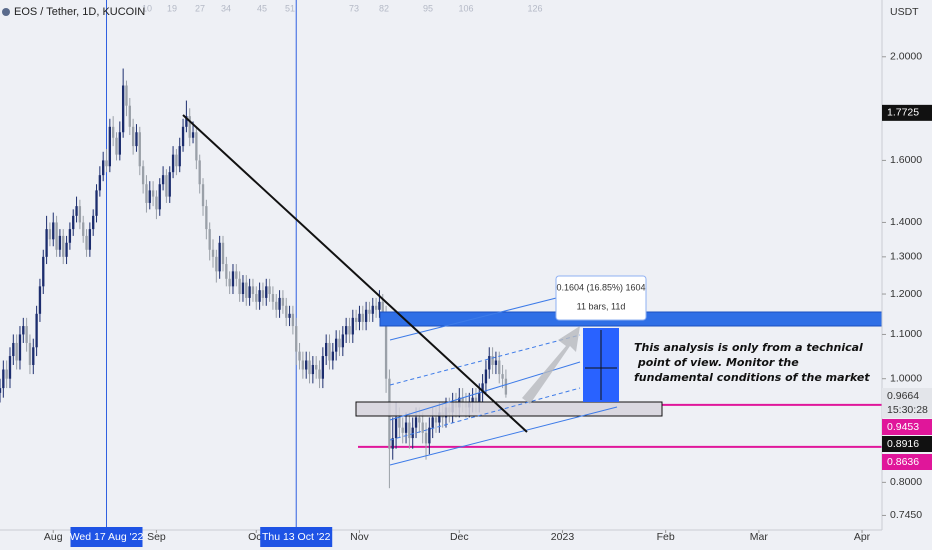 This screenshot has height=550, width=932. What do you see at coordinates (906, 334) in the screenshot?
I see `y-tick-label: 1.1000` at bounding box center [906, 334].